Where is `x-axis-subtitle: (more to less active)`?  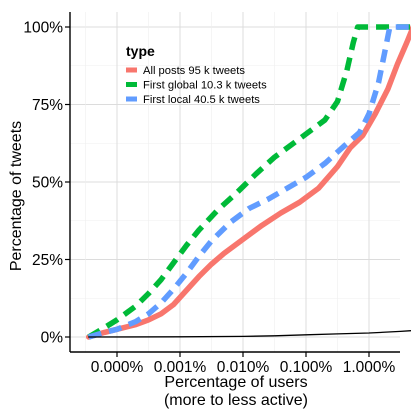 x-axis-subtitle: (more to less active) is located at coordinates (236, 400).